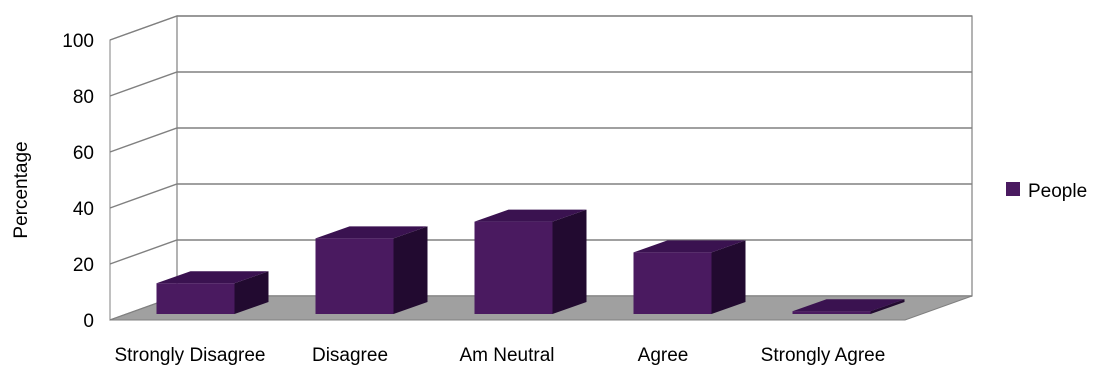  Describe the element at coordinates (189, 355) in the screenshot. I see `x-category-label: Strongly Disagree` at that location.